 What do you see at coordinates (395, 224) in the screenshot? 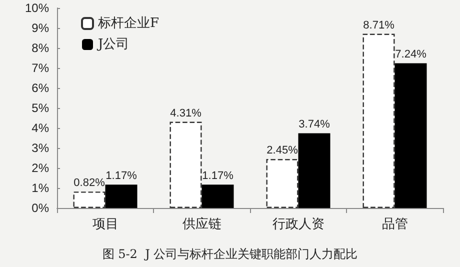
I see `x-tick-label: 品管` at bounding box center [395, 224].